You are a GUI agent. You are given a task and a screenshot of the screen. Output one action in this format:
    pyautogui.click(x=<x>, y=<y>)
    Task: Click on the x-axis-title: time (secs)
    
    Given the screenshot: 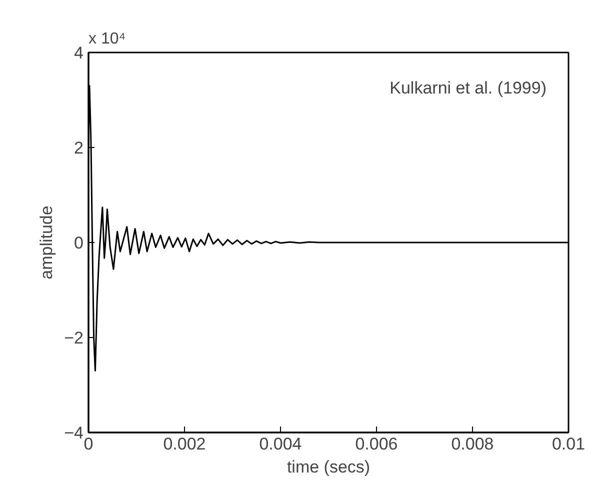 What is the action you would take?
    pyautogui.click(x=328, y=467)
    